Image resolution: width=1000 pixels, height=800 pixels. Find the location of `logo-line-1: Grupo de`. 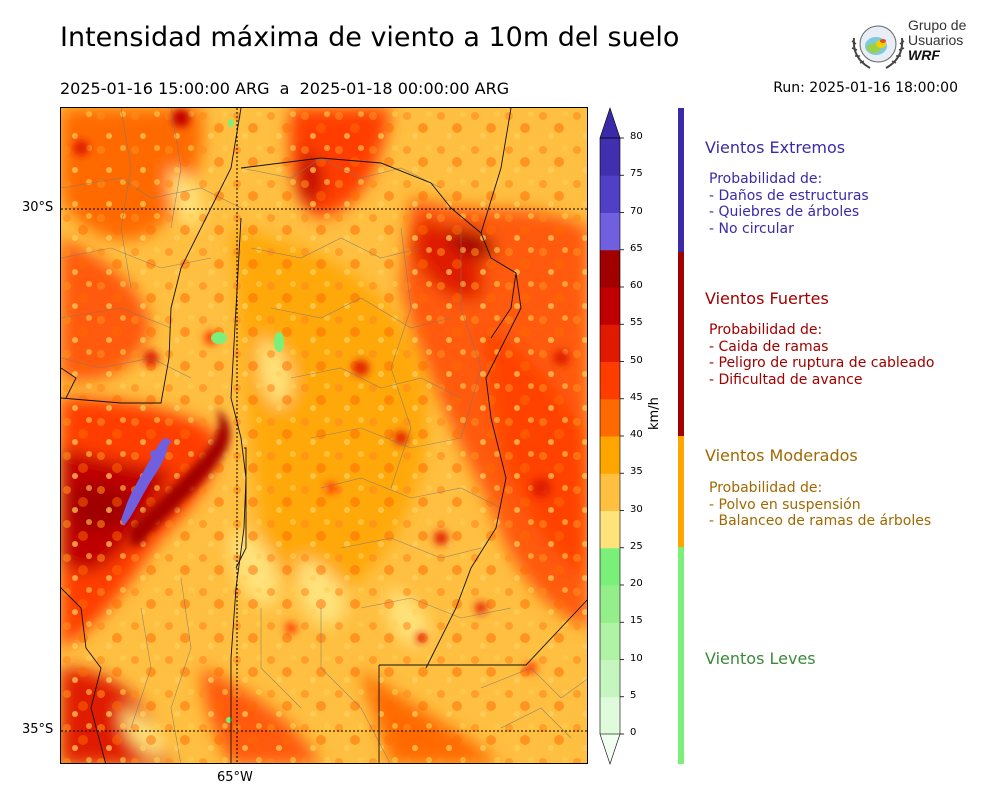

logo-line-1: Grupo de is located at coordinates (937, 25).